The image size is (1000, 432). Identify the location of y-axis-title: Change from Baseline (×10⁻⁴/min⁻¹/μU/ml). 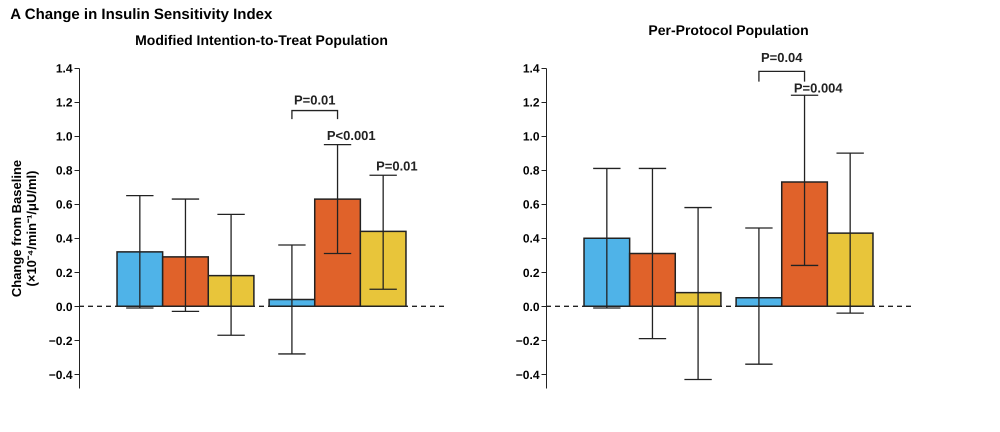
(23, 229).